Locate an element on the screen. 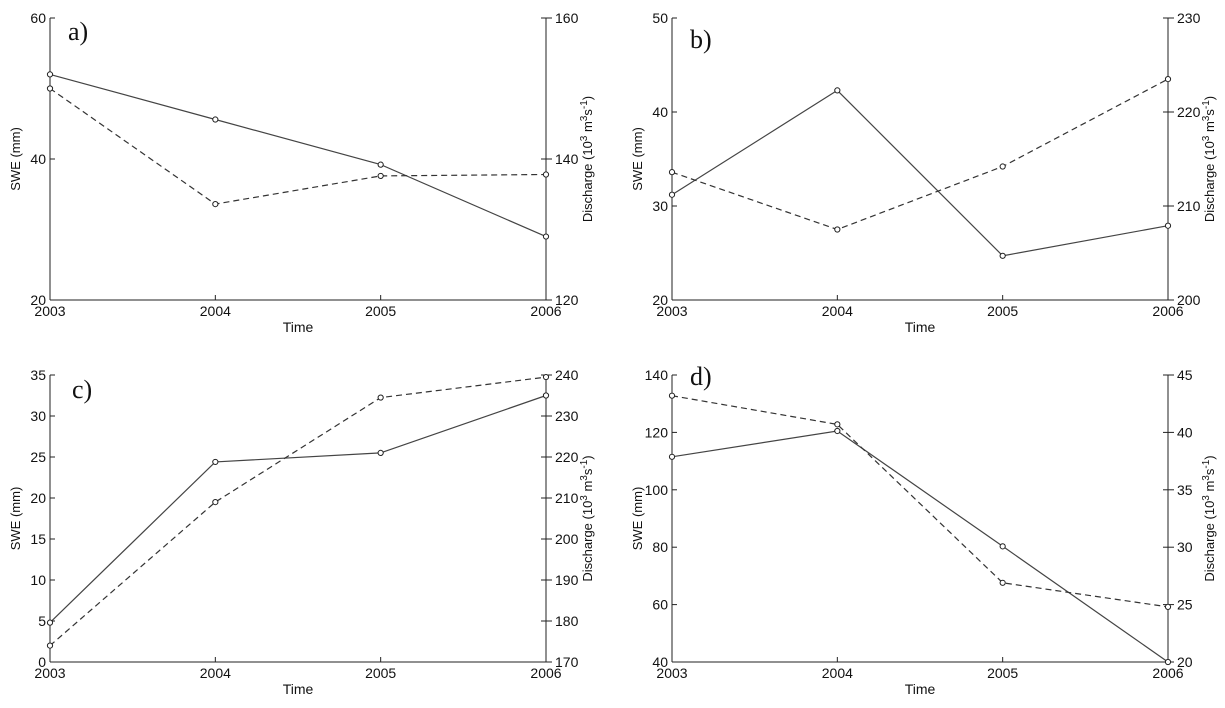 The image size is (1225, 708). right-y-tick-label: 140 is located at coordinates (567, 159).